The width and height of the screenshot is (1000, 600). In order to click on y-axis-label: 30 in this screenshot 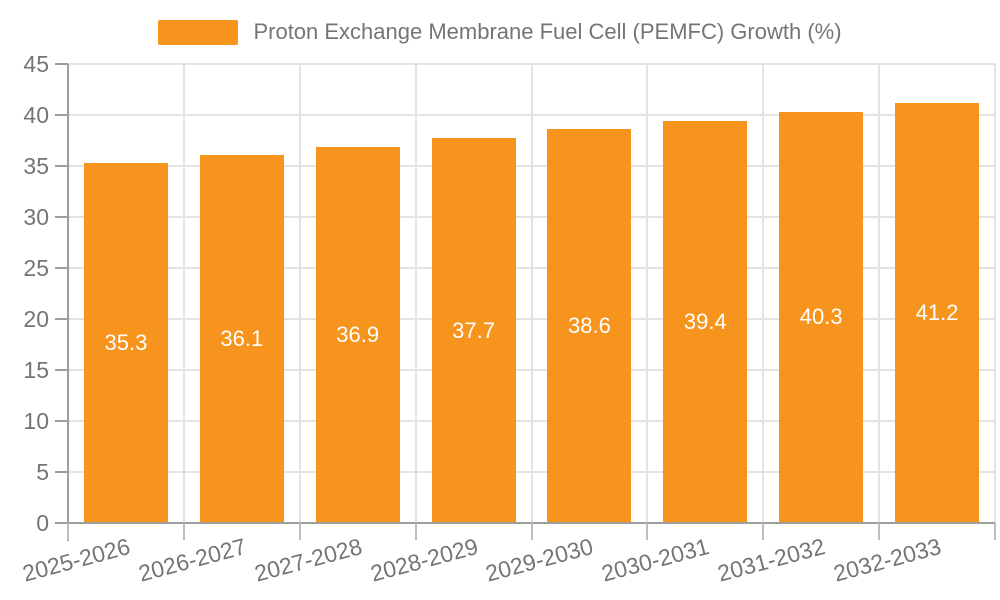, I will do `click(36, 217)`.